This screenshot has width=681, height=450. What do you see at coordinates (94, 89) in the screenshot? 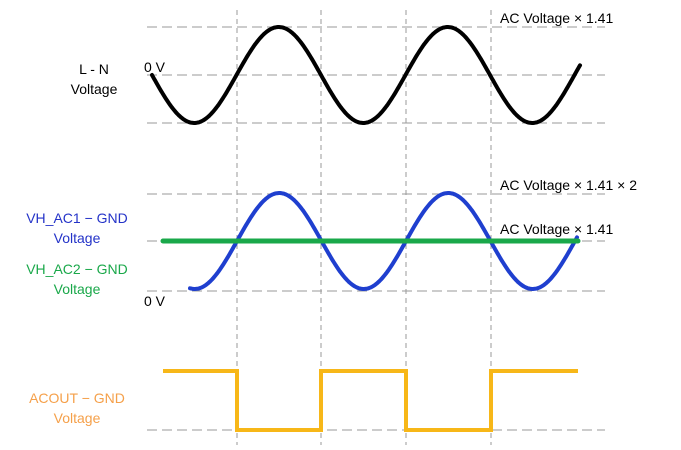
I see `ln-voltage-label-line2: Voltage` at bounding box center [94, 89].